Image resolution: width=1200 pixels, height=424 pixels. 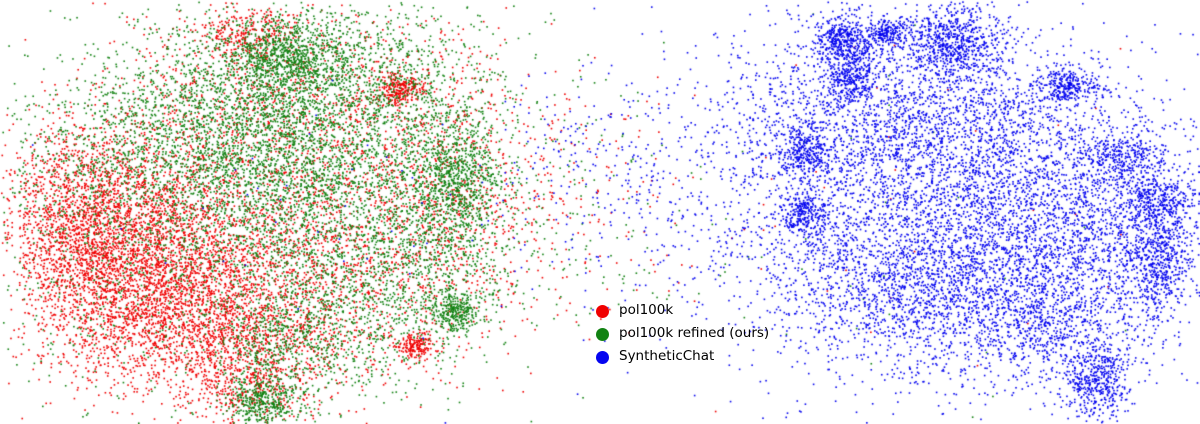 What do you see at coordinates (602, 357) in the screenshot?
I see `blue-dot-icon` at bounding box center [602, 357].